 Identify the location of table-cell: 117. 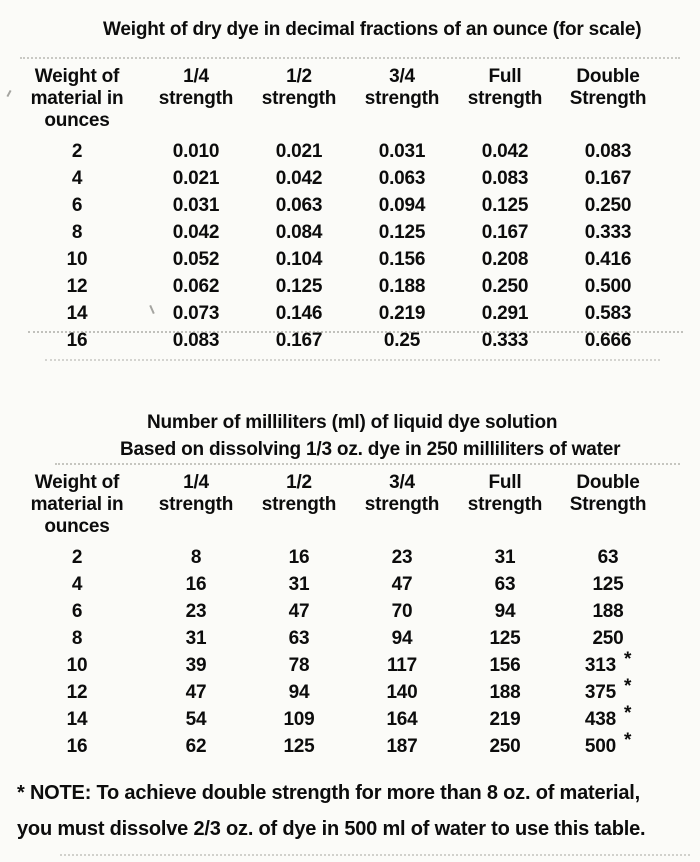
(402, 665).